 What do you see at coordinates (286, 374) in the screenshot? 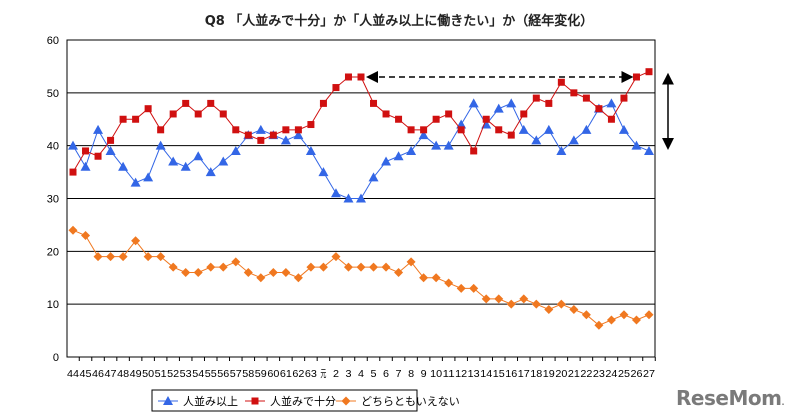
I see `x-tick-label: 61` at bounding box center [286, 374].